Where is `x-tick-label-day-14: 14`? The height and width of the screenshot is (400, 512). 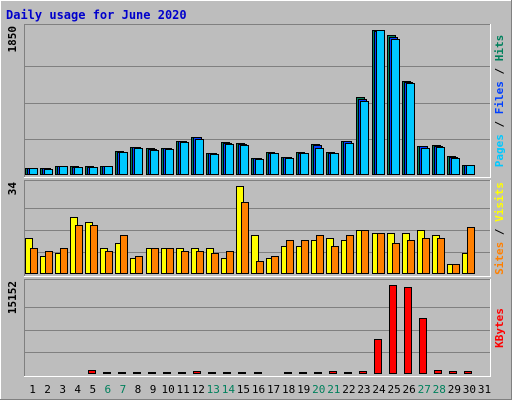
x-tick-label-day-14: 14 is located at coordinates (229, 389).